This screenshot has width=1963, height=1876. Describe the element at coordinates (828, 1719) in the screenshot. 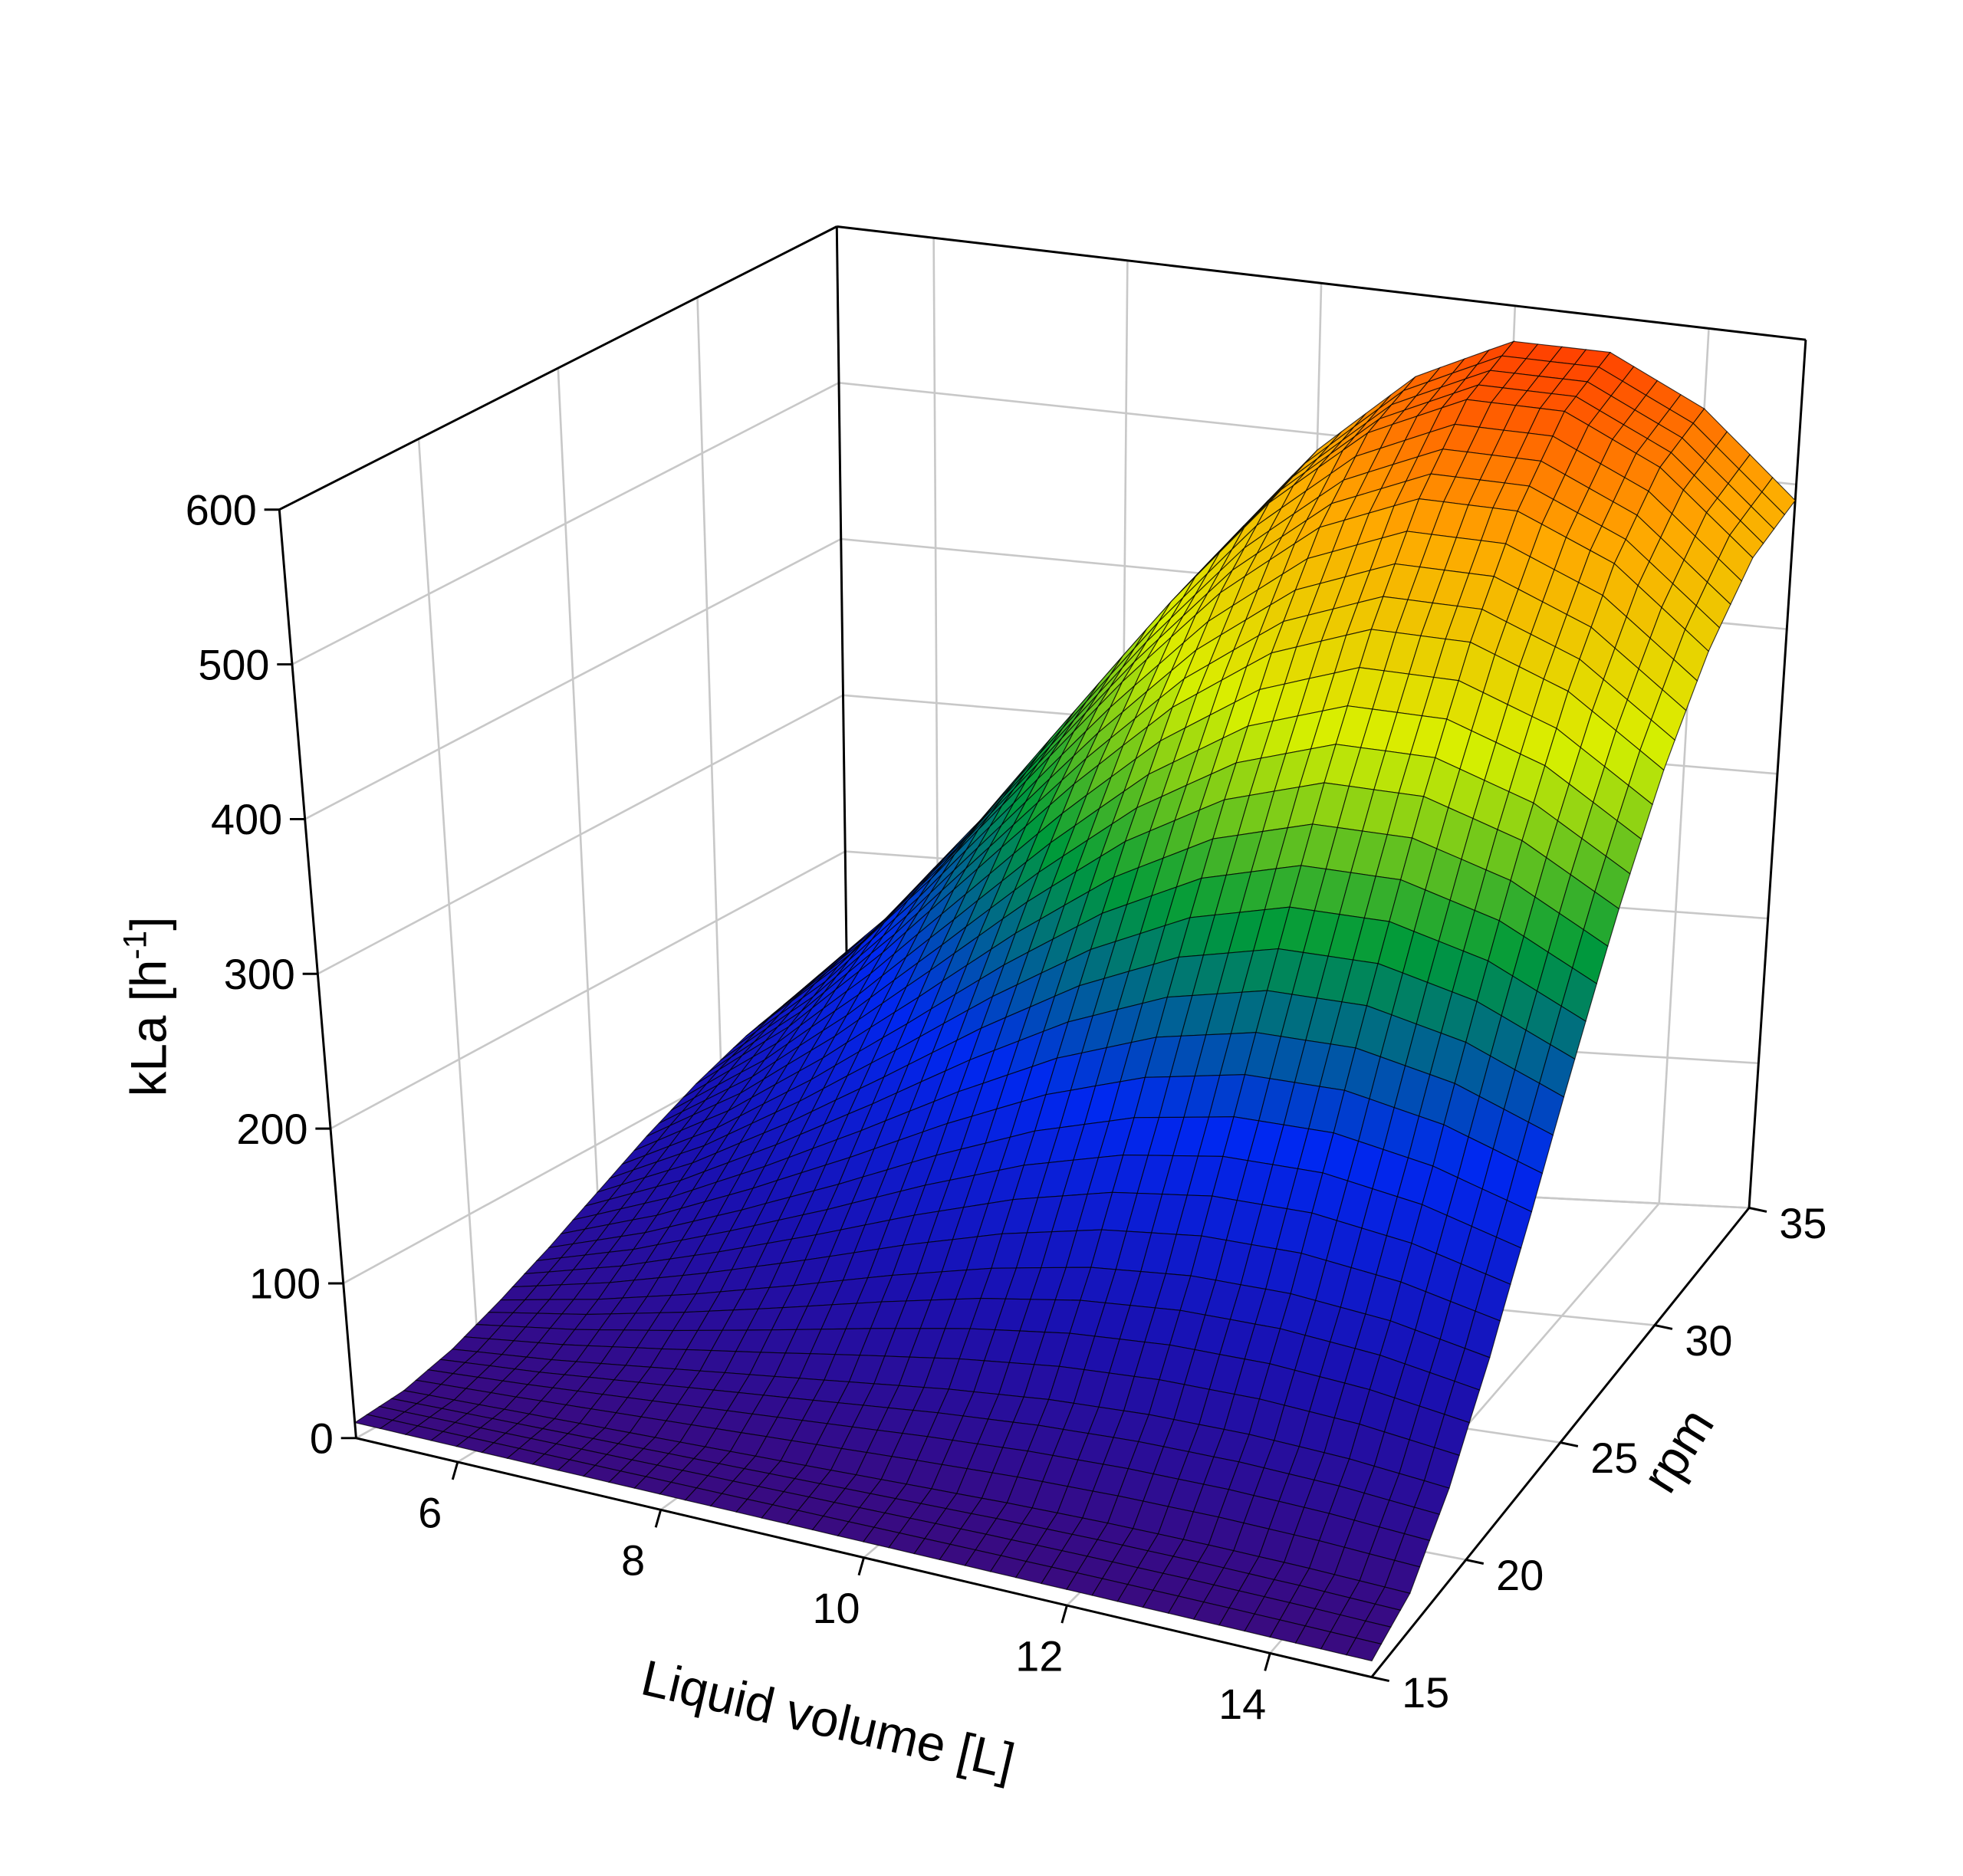

I see `x-axis-title: Liquid volume [L]` at that location.